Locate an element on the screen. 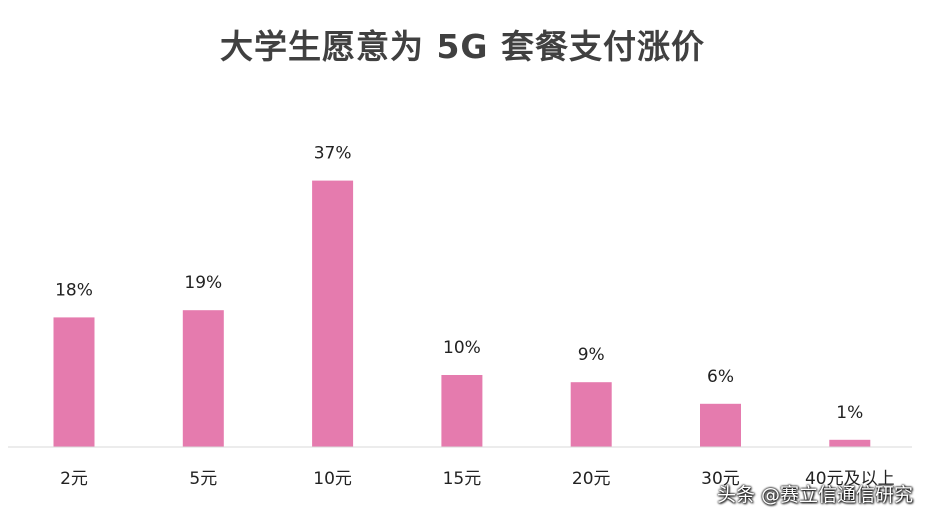 Image resolution: width=925 pixels, height=517 pixels. tick-labels-layer: 2元 5元 10元 15元 20元 30元 40元及以上 is located at coordinates (477, 479).